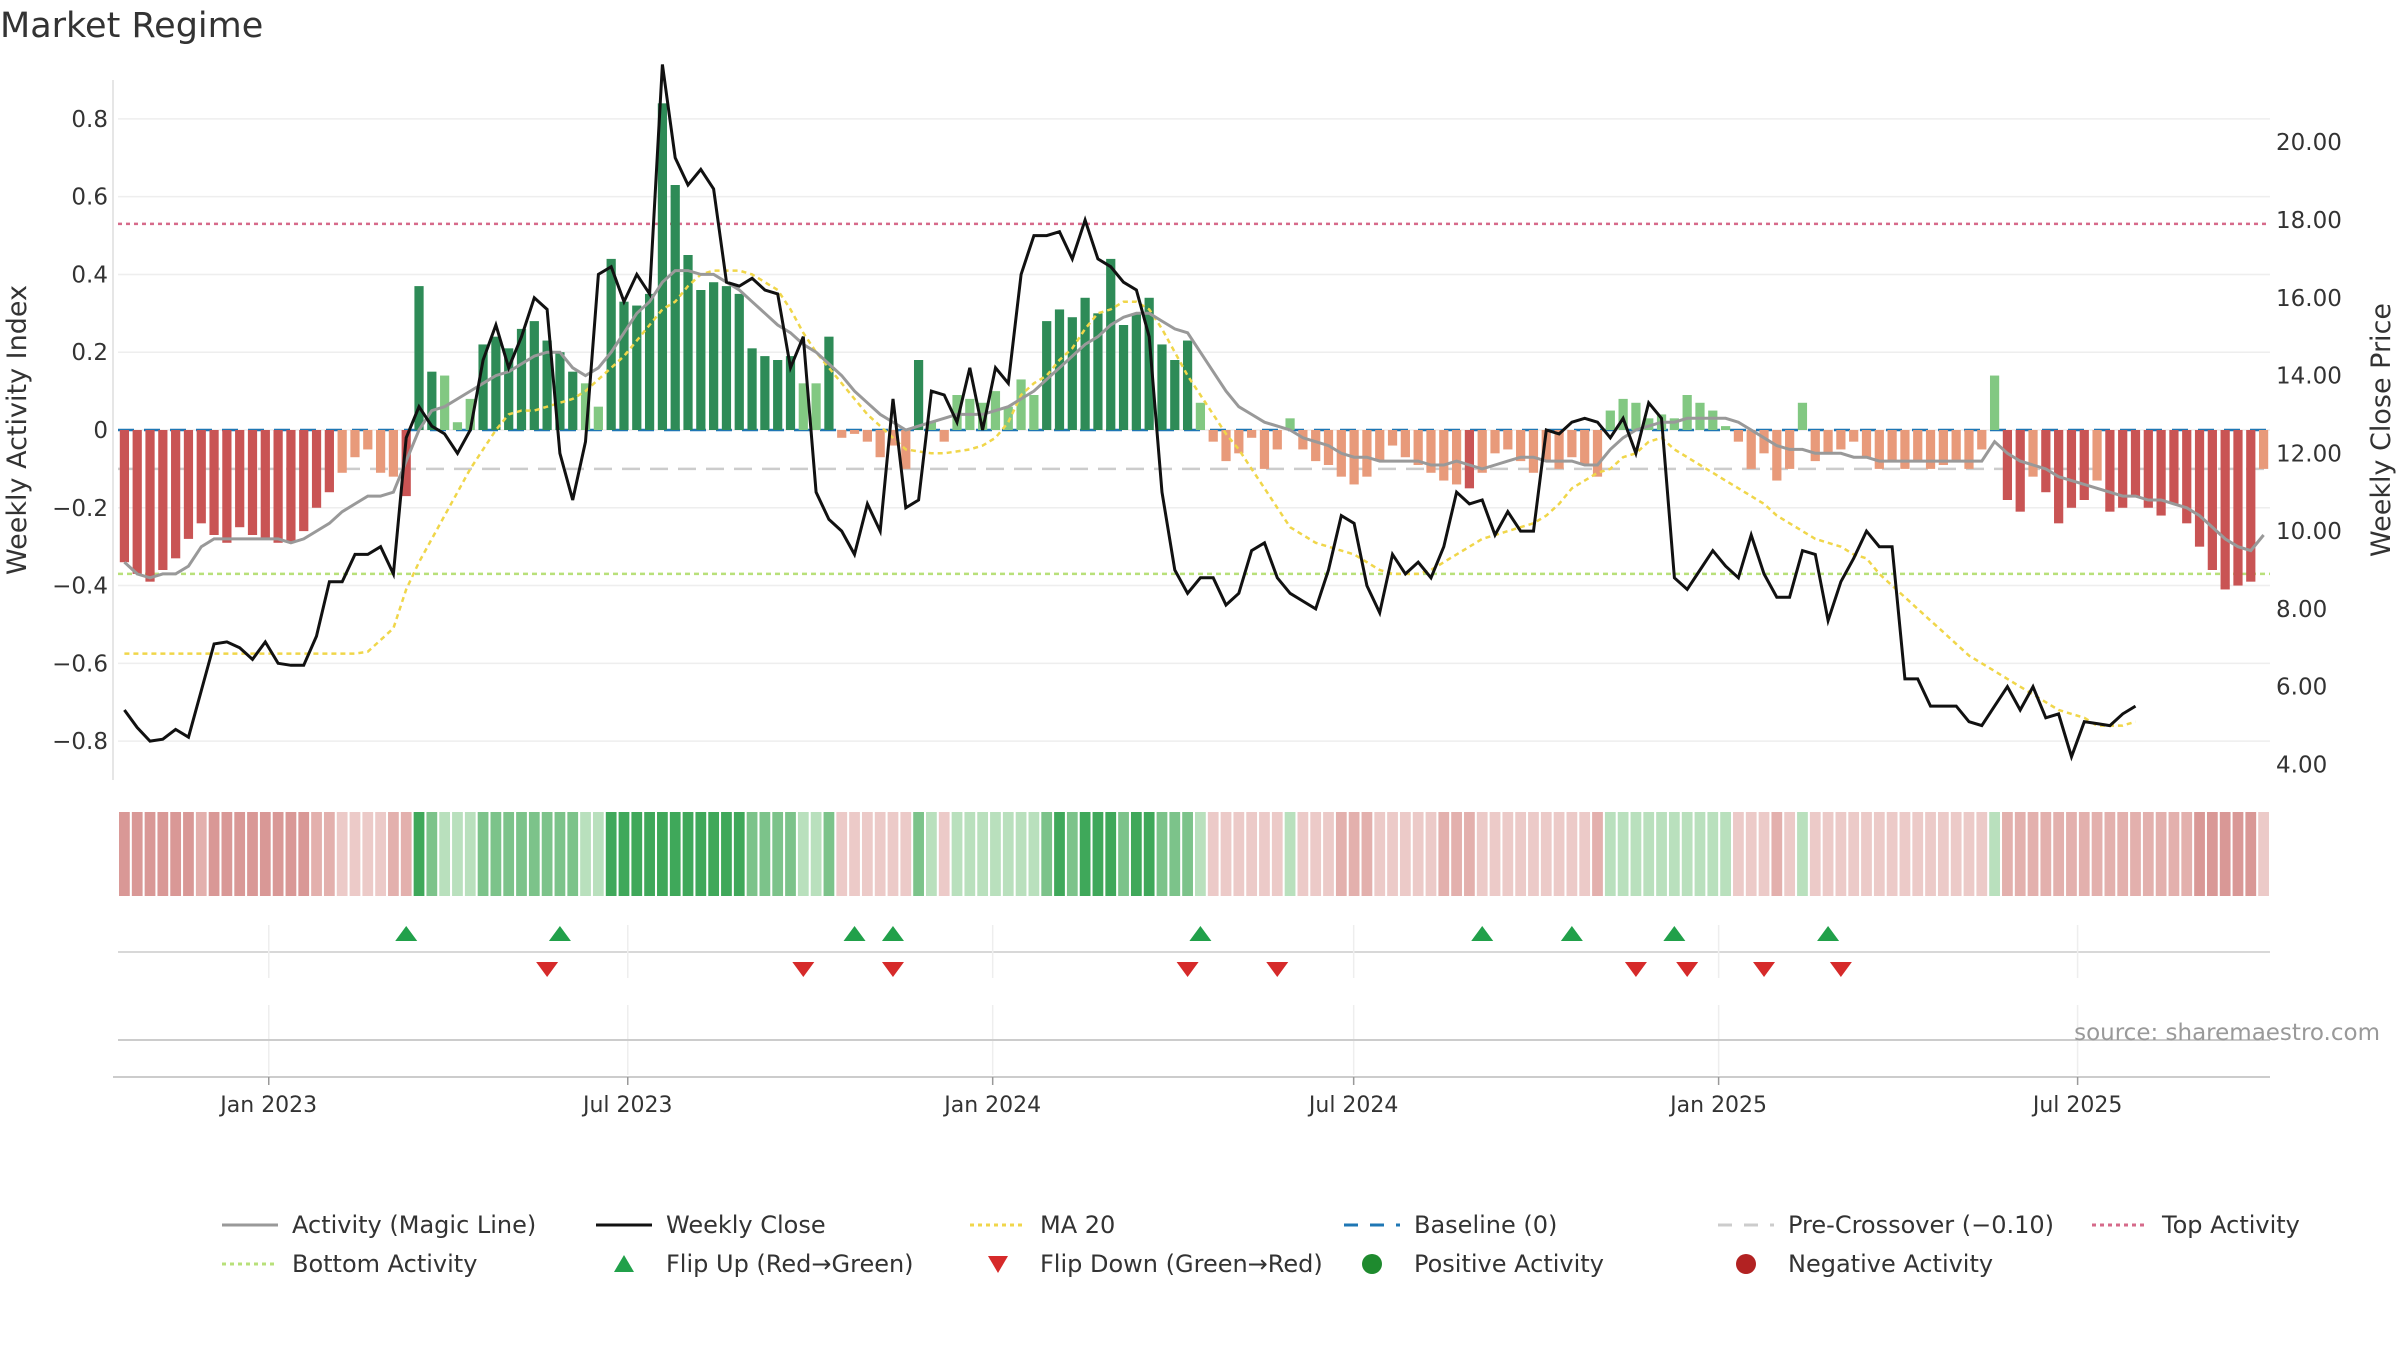  Describe the element at coordinates (1483, 1264) in the screenshot. I see `legend-item: Positive Activity` at that location.